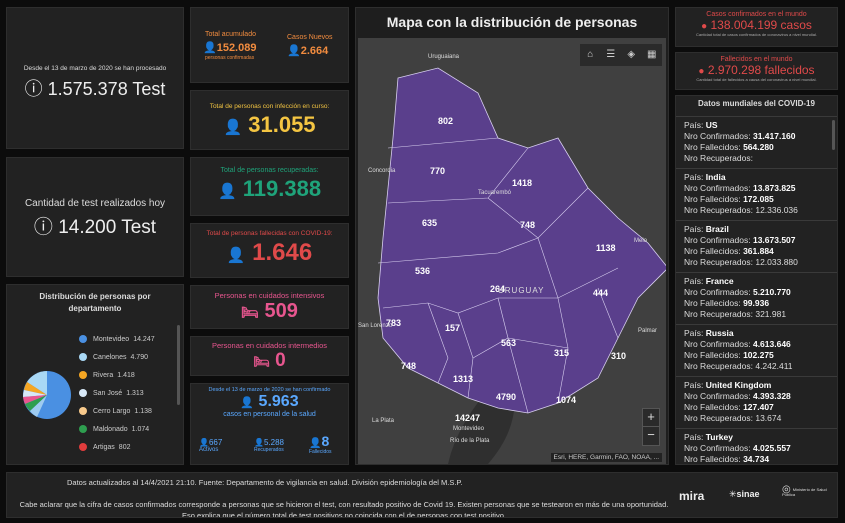  Describe the element at coordinates (631, 54) in the screenshot. I see `layers-icon: ◈` at that location.